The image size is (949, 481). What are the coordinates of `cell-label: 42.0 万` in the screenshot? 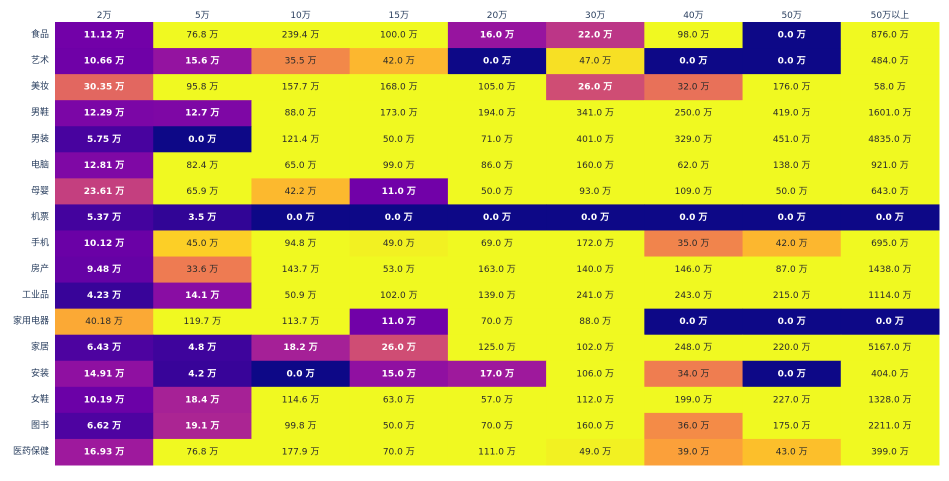 It's located at (792, 244).